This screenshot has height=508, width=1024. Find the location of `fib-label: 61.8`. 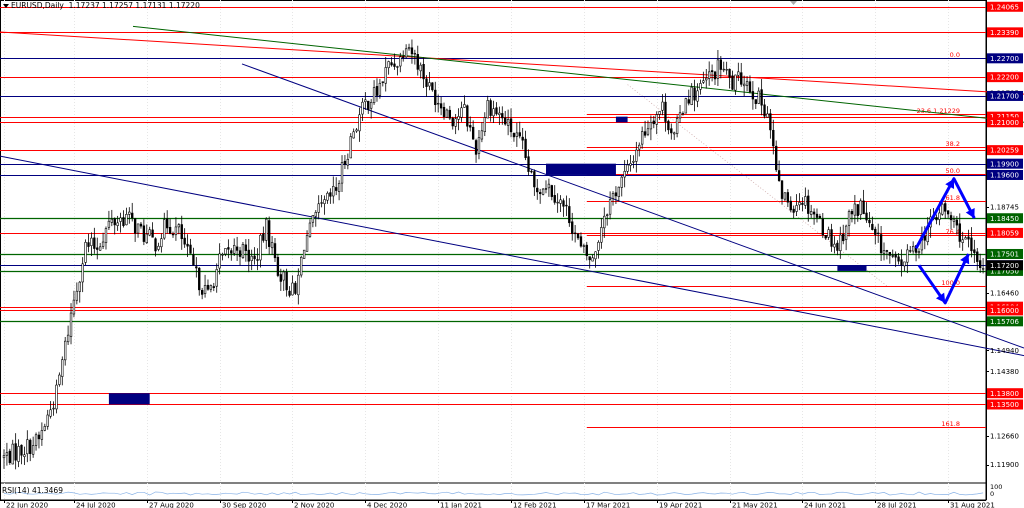

fib-label: 61.8 is located at coordinates (953, 198).